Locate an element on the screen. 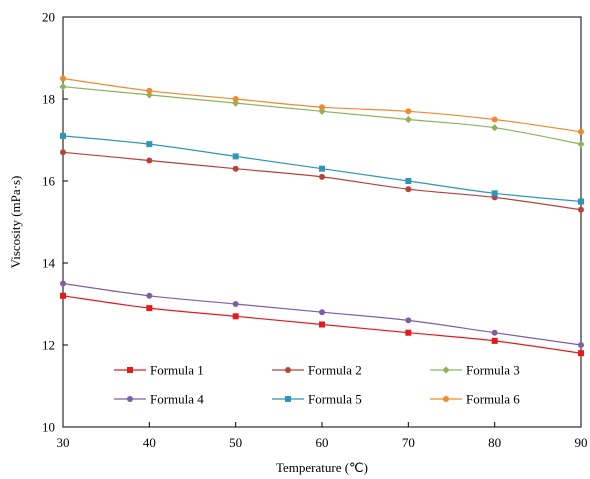 The image size is (590, 479). legend-label: Formula 2 is located at coordinates (335, 370).